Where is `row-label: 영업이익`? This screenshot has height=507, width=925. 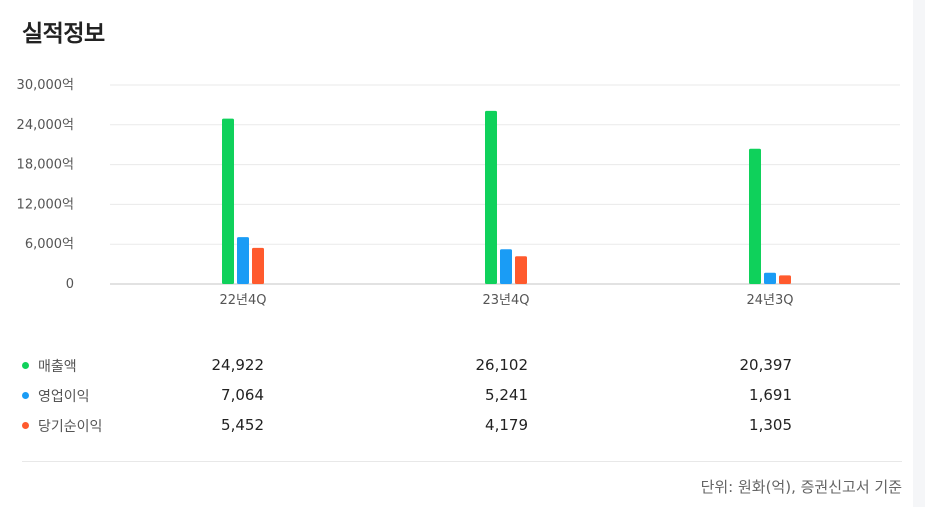 row-label: 영업이익 is located at coordinates (64, 397).